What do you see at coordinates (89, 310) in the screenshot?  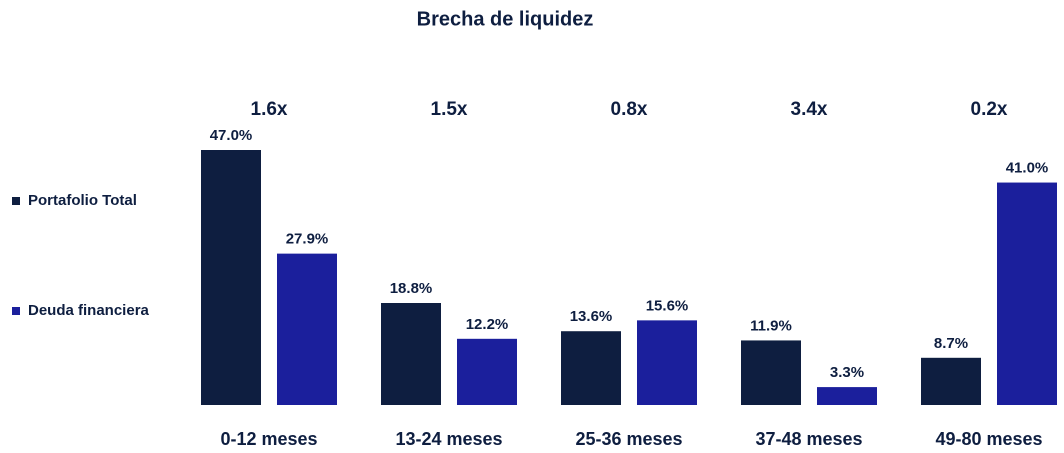 I see `legend-label: Deuda financiera` at bounding box center [89, 310].